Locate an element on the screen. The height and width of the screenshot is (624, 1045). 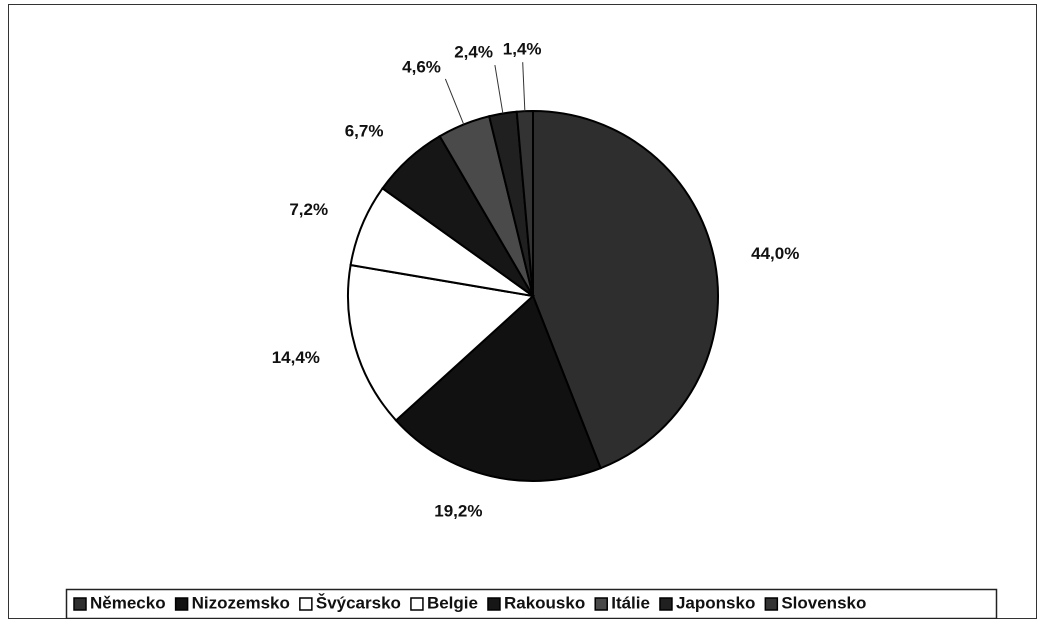
legend-label: Švýcarsko is located at coordinates (358, 602).